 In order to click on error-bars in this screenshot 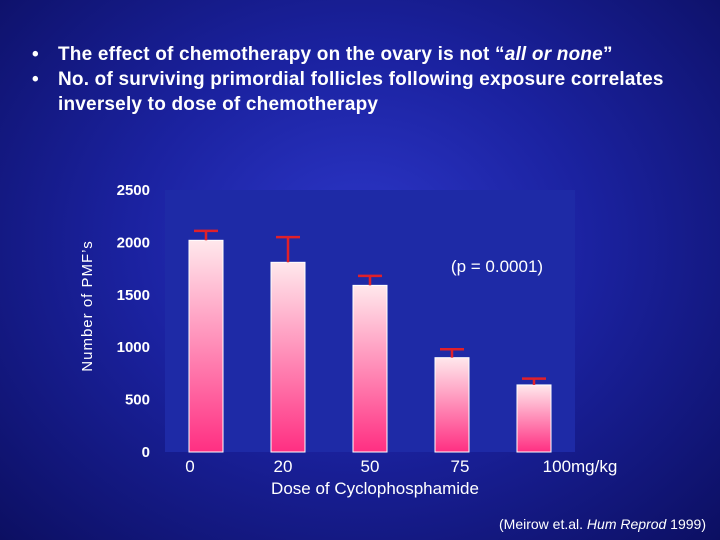, I will do `click(370, 307)`.